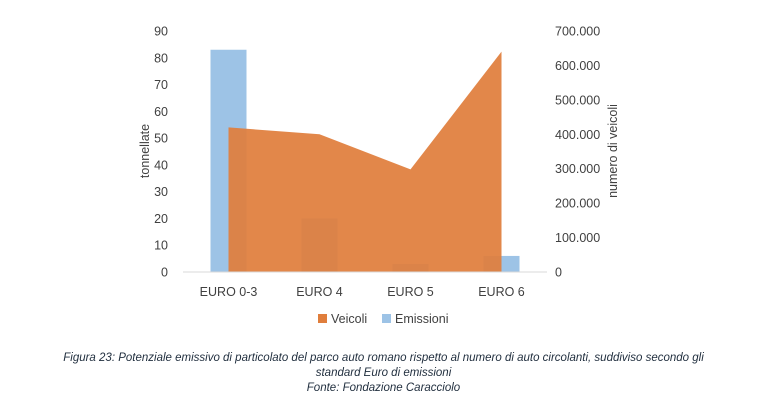 Image resolution: width=767 pixels, height=408 pixels. Describe the element at coordinates (161, 85) in the screenshot. I see `left-tick-label: 70` at that location.